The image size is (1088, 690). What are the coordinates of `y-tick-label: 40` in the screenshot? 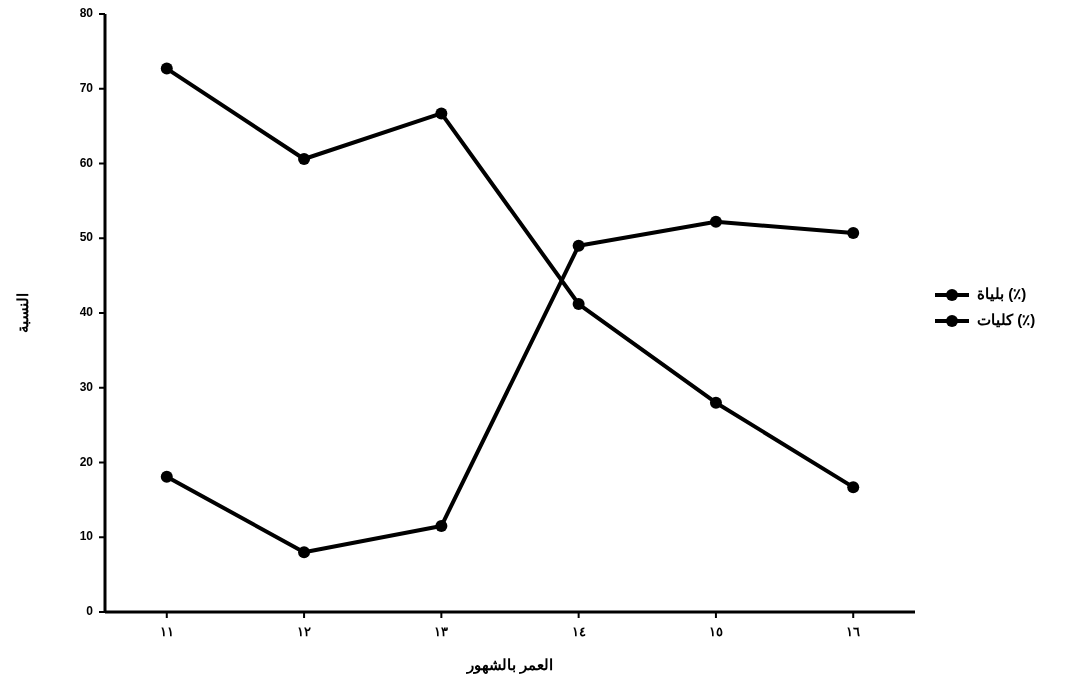 It's located at (86, 312).